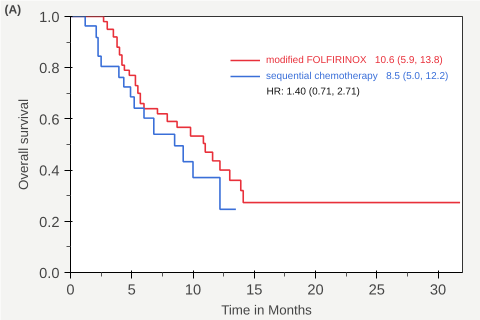  Describe the element at coordinates (315, 290) in the screenshot. I see `x-tick-label: 20` at that location.